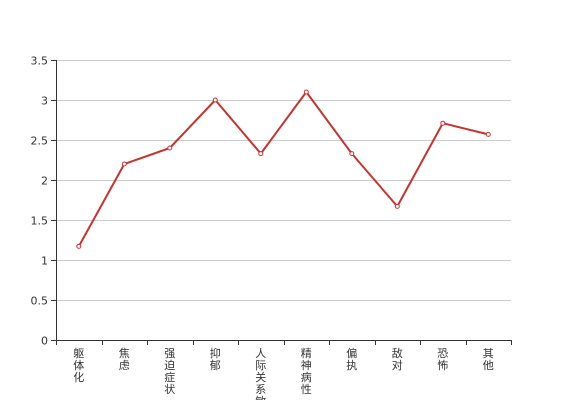  I want to click on y-tick-label: 2, so click(44, 181).